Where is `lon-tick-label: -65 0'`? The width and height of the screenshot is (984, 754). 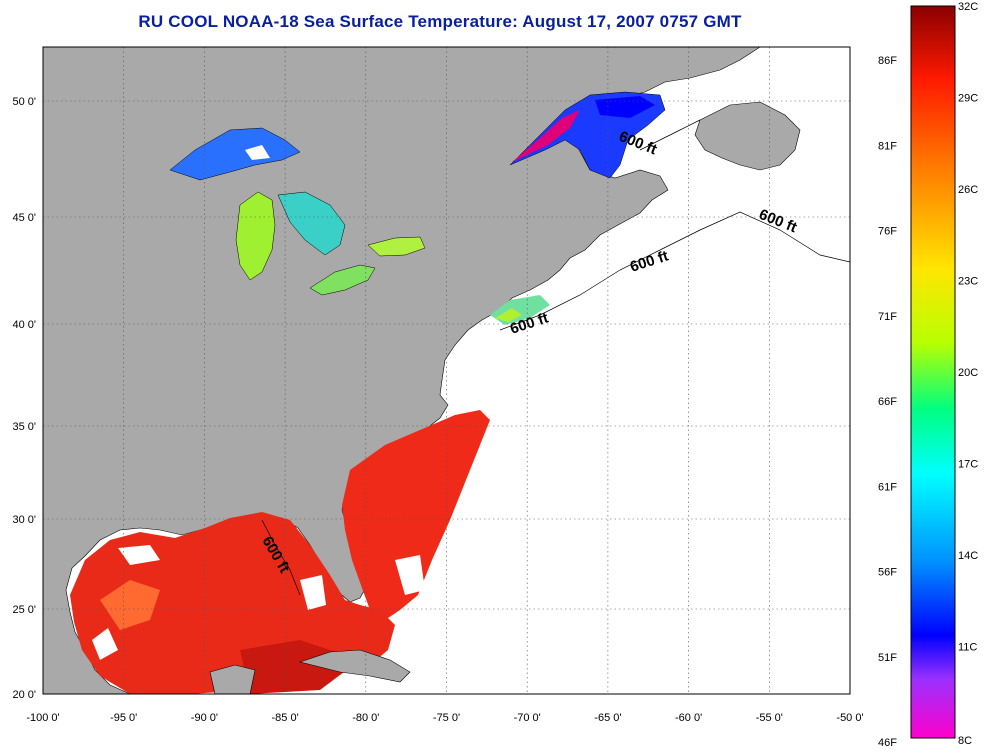
lon-tick-label: -65 0' is located at coordinates (607, 718).